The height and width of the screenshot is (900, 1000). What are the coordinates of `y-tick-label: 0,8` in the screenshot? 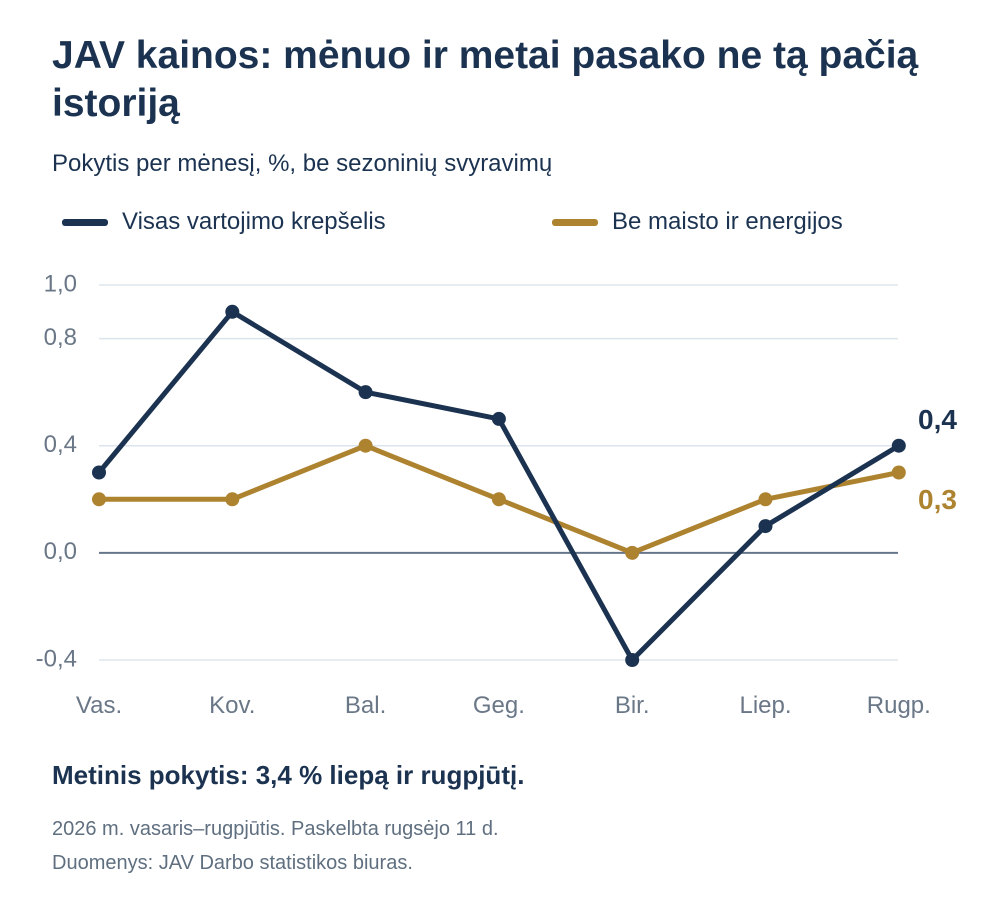 It's located at (60, 337).